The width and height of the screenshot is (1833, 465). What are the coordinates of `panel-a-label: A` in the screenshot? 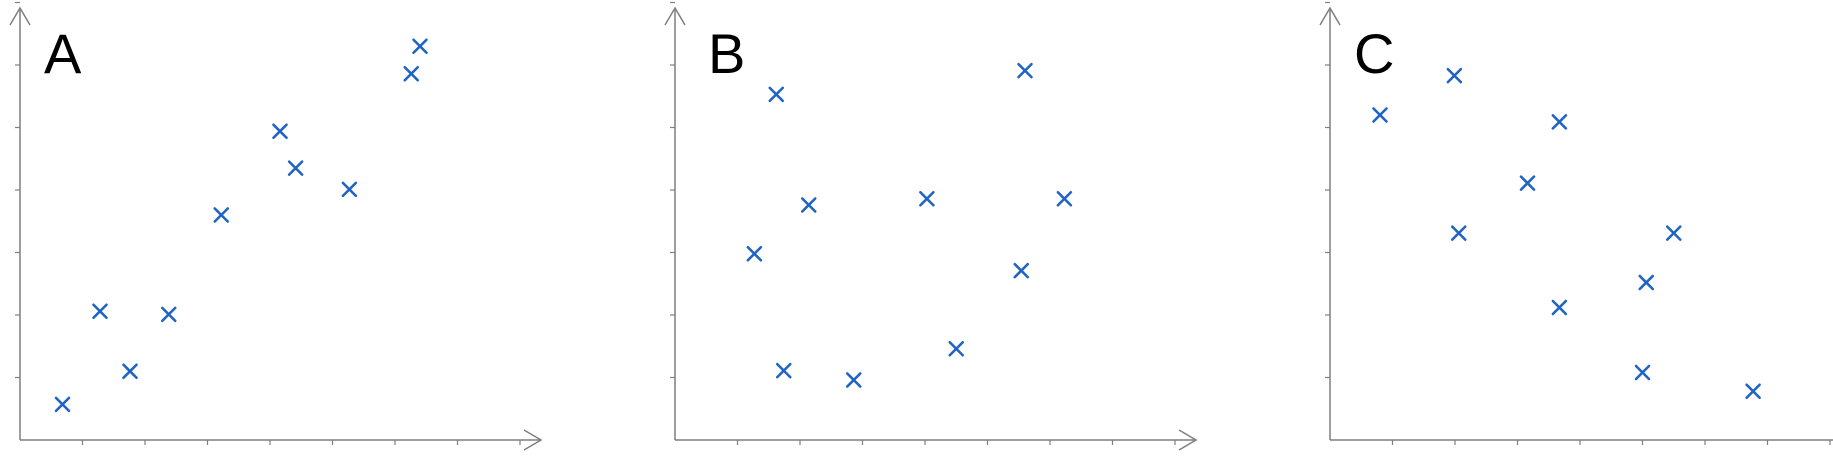 It's located at (63, 53).